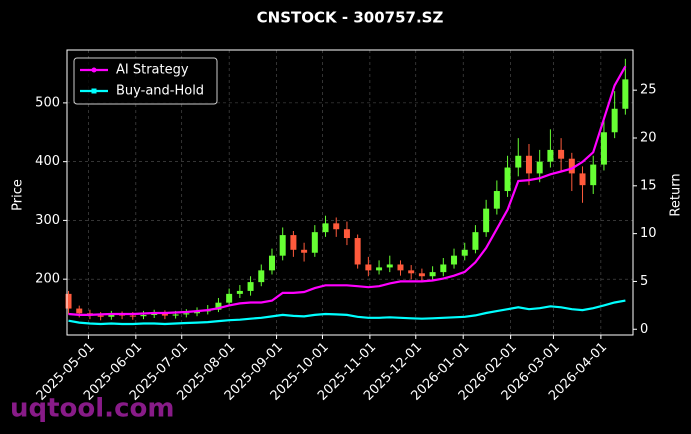  I want to click on y-tick-label: 200, so click(47, 279).